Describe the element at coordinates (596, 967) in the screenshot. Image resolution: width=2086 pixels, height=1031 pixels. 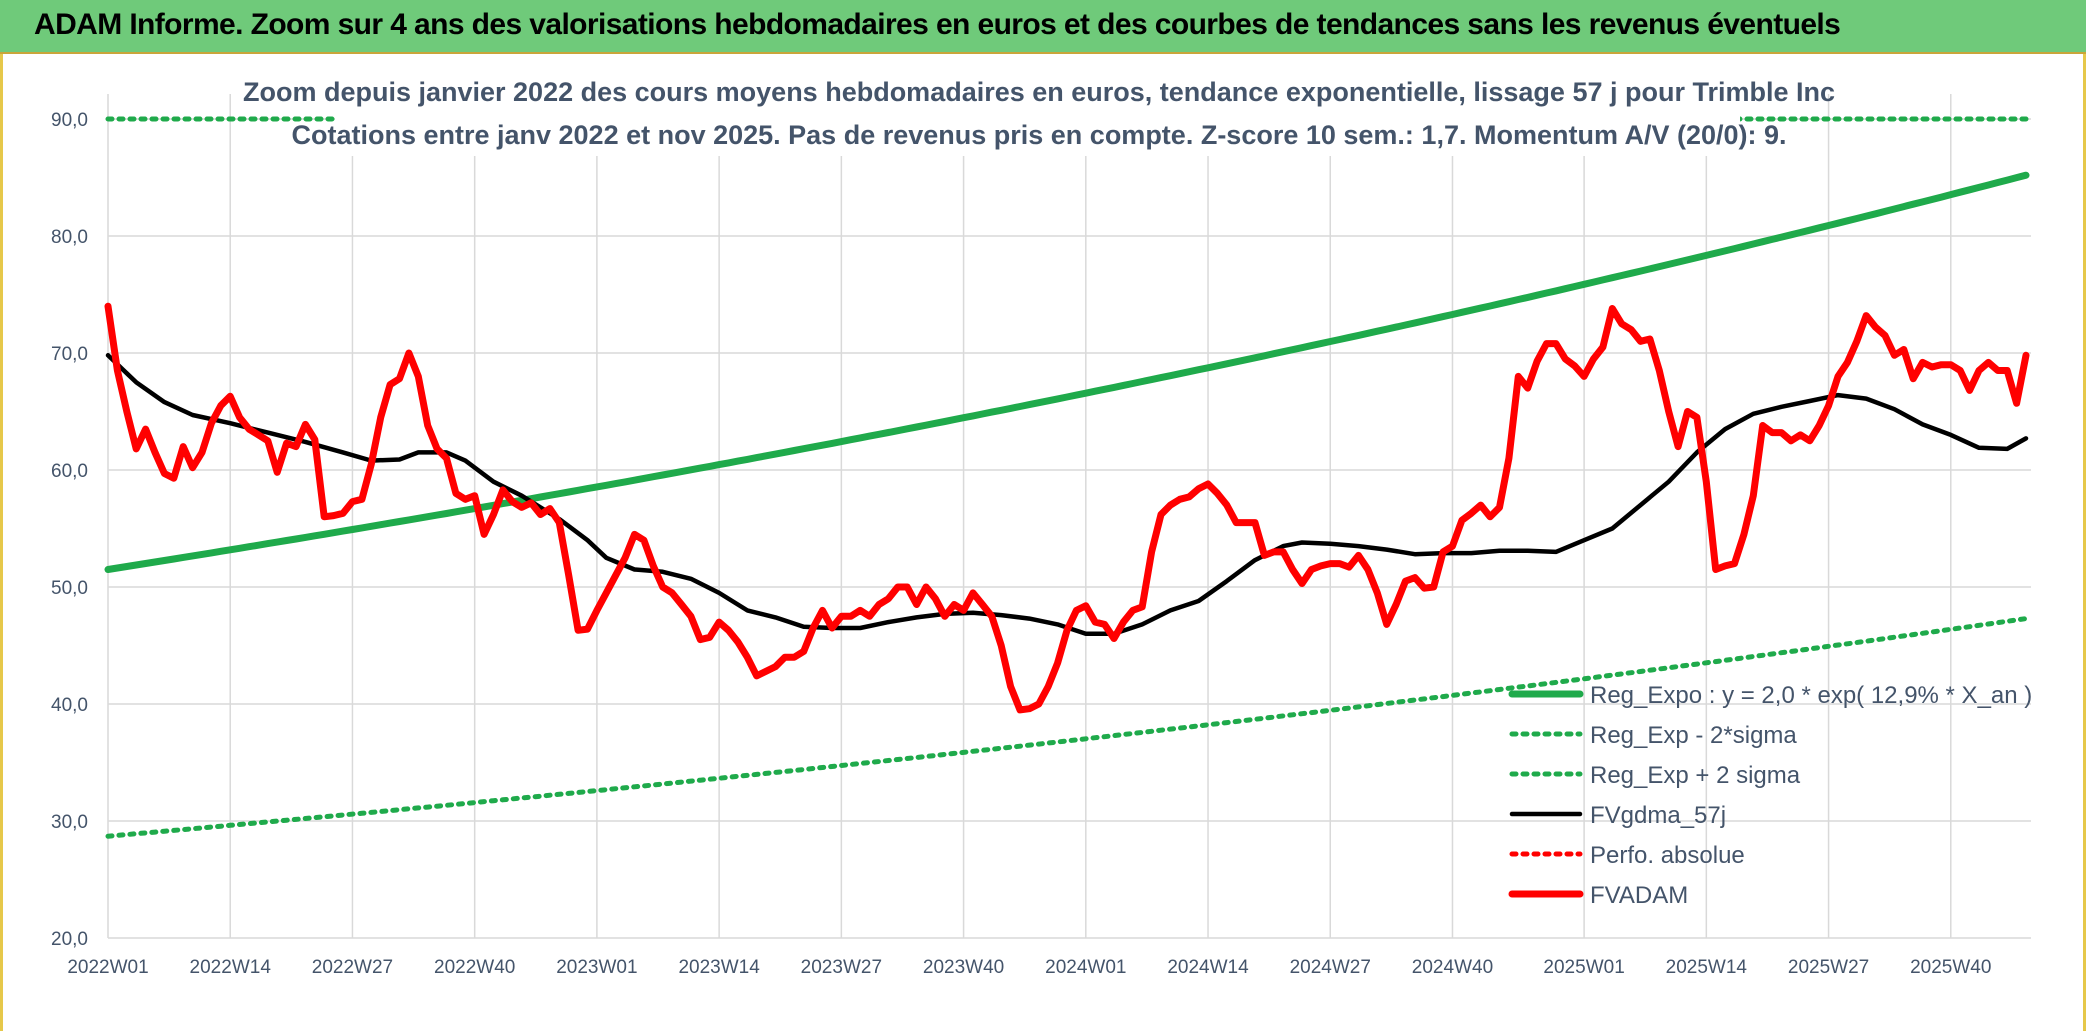
I see `x-tick-label: 2023W01` at that location.